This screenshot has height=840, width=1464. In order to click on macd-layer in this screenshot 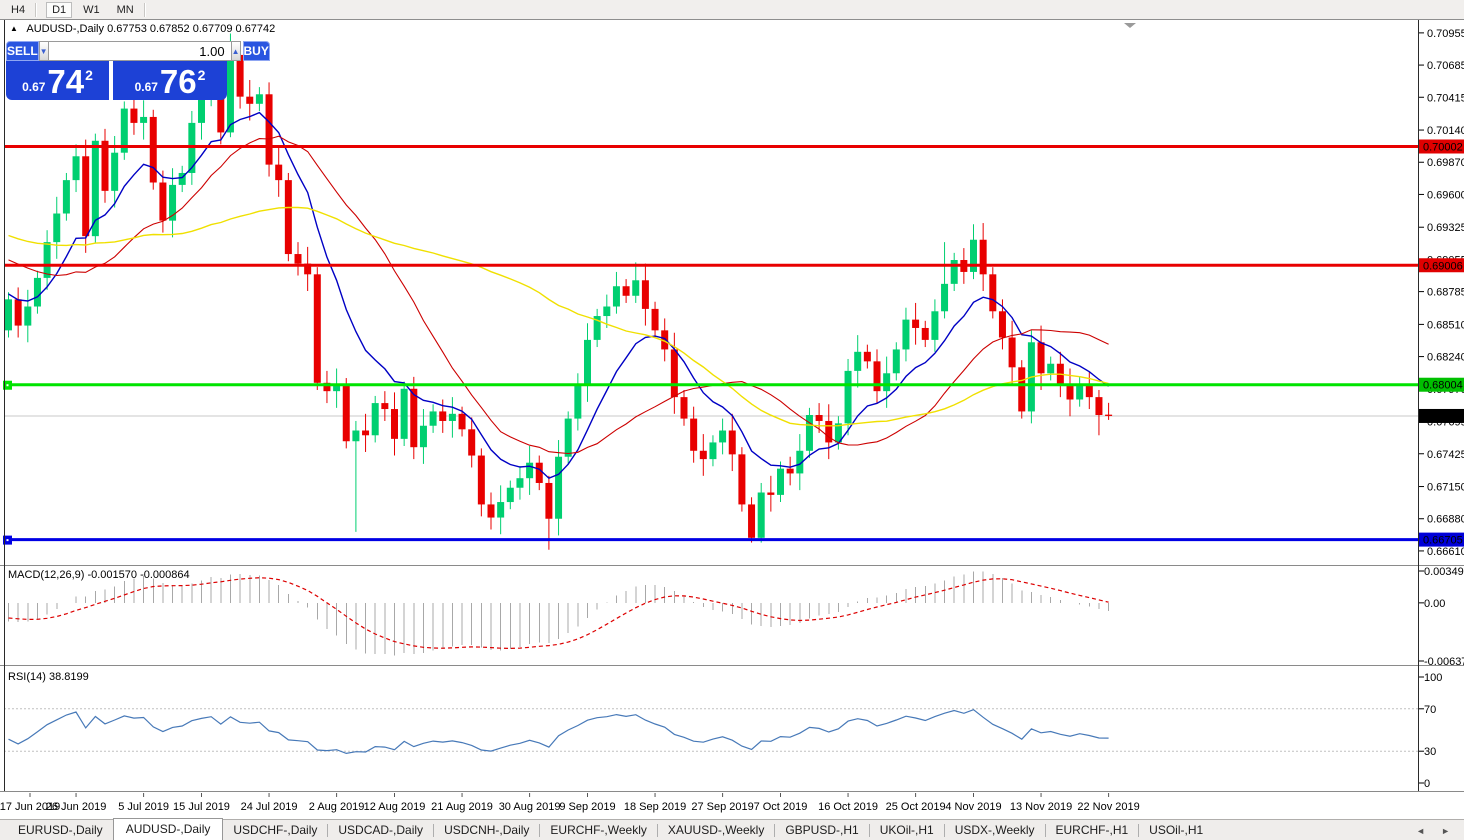, I will do `click(559, 613)`.